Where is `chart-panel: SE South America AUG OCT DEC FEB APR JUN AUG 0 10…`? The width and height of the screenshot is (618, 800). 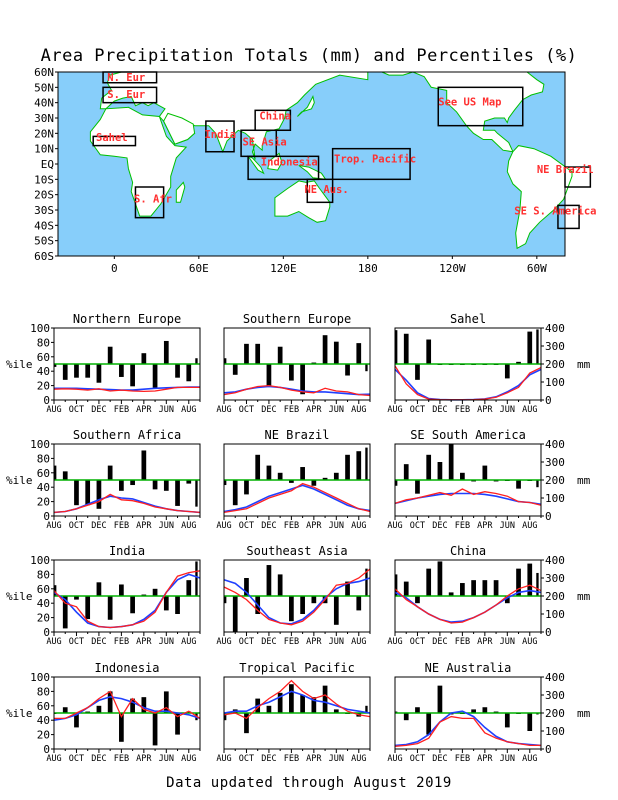
chart-panel: SE South America AUG OCT DEC FEB APR JUN AUG 0 10… is located at coordinates (488, 479).